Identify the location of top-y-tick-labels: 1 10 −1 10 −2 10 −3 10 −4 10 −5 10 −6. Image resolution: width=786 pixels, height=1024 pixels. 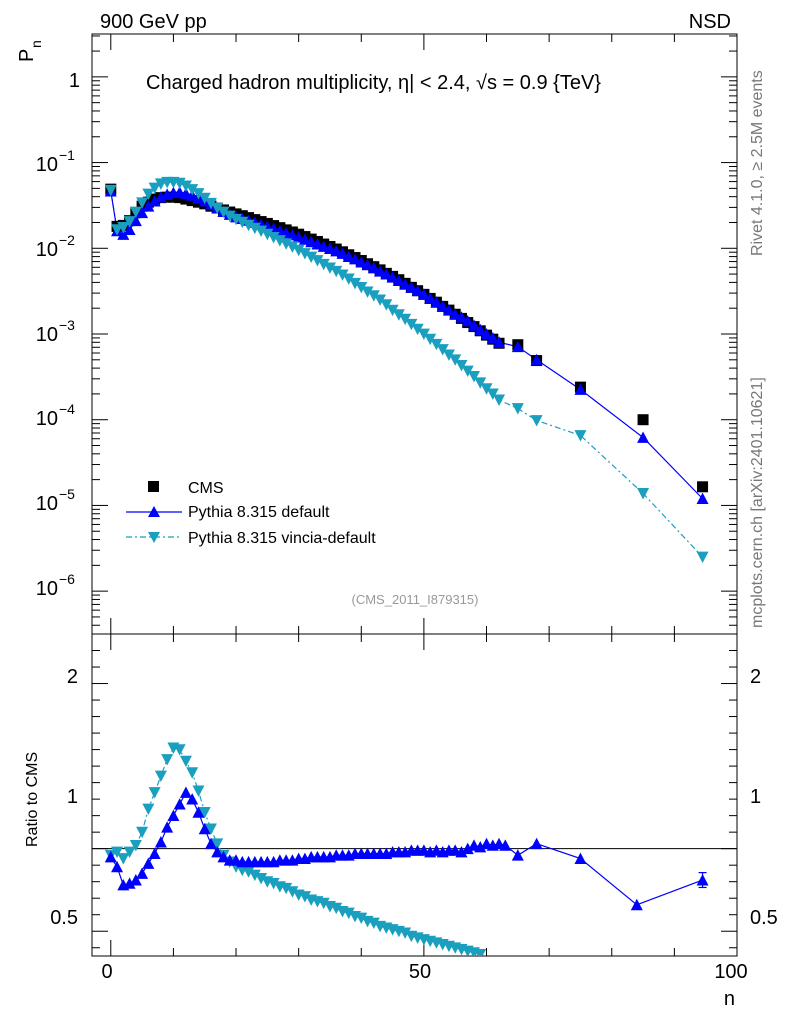
(58, 335).